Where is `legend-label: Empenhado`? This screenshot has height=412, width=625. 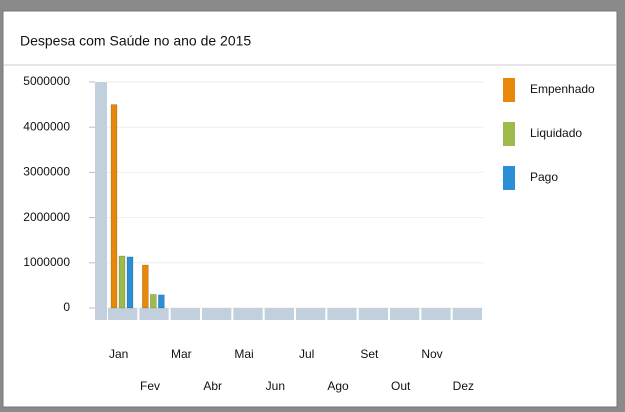
legend-label: Empenhado is located at coordinates (562, 89).